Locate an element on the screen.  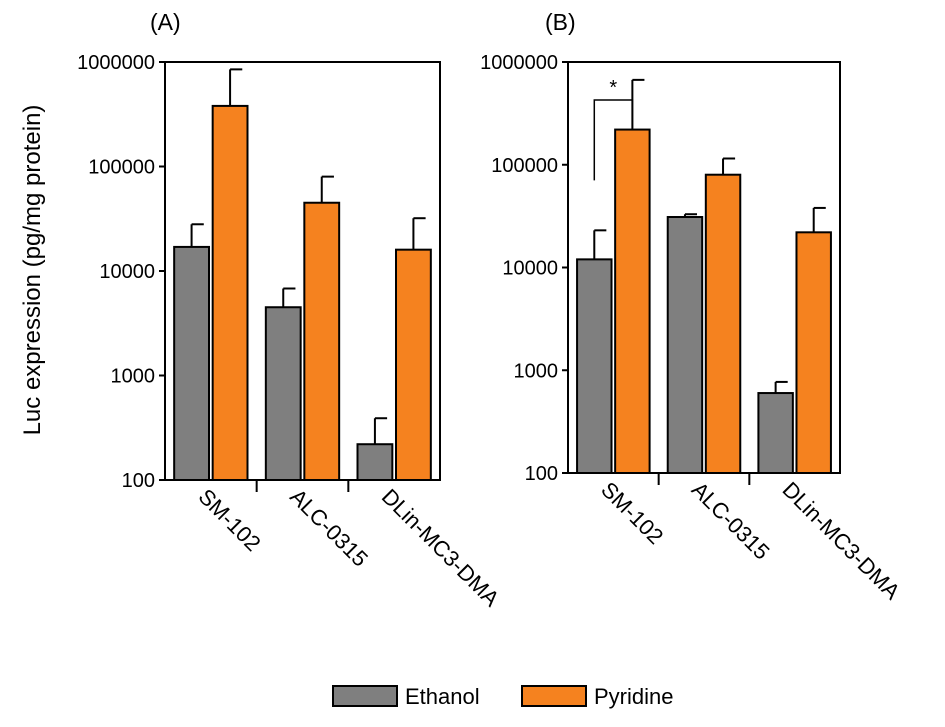
legend: Ethanol Pyridine is located at coordinates (502, 696).